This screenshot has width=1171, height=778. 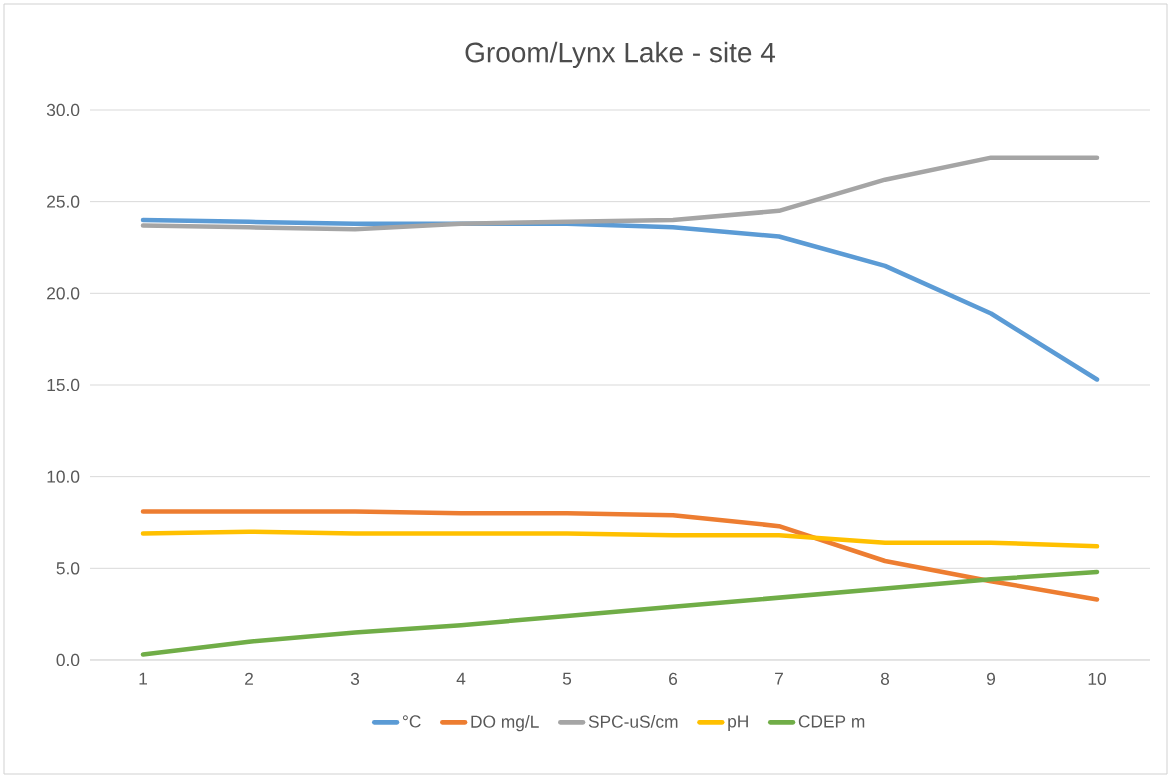 What do you see at coordinates (143, 678) in the screenshot?
I see `x-tick-label: 1` at bounding box center [143, 678].